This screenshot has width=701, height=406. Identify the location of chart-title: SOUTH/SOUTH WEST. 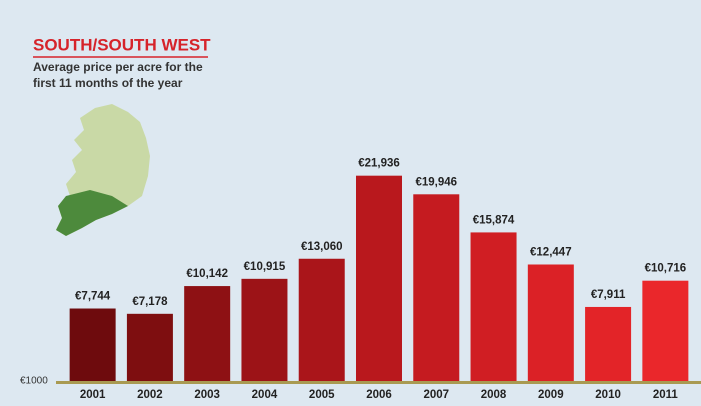
(122, 44).